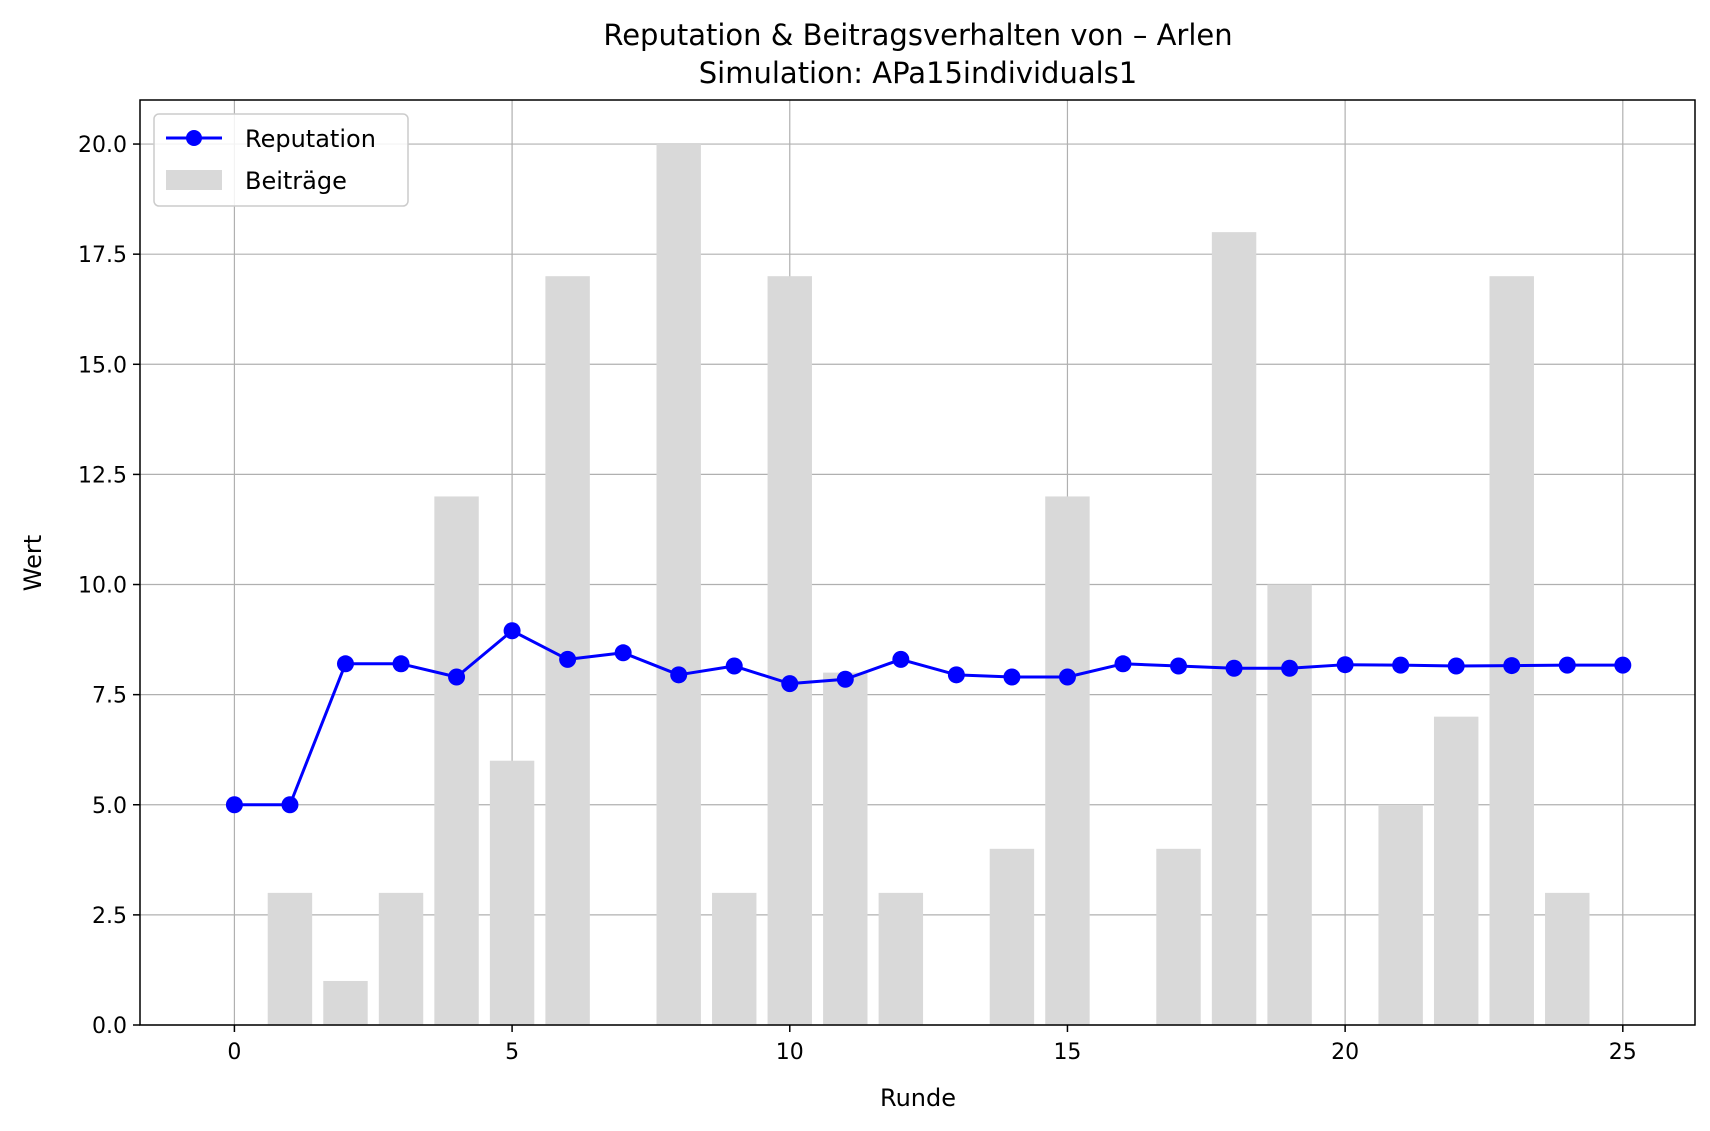 The width and height of the screenshot is (1710, 1131). What do you see at coordinates (33, 563) in the screenshot?
I see `y-axis-label: Wert` at bounding box center [33, 563].